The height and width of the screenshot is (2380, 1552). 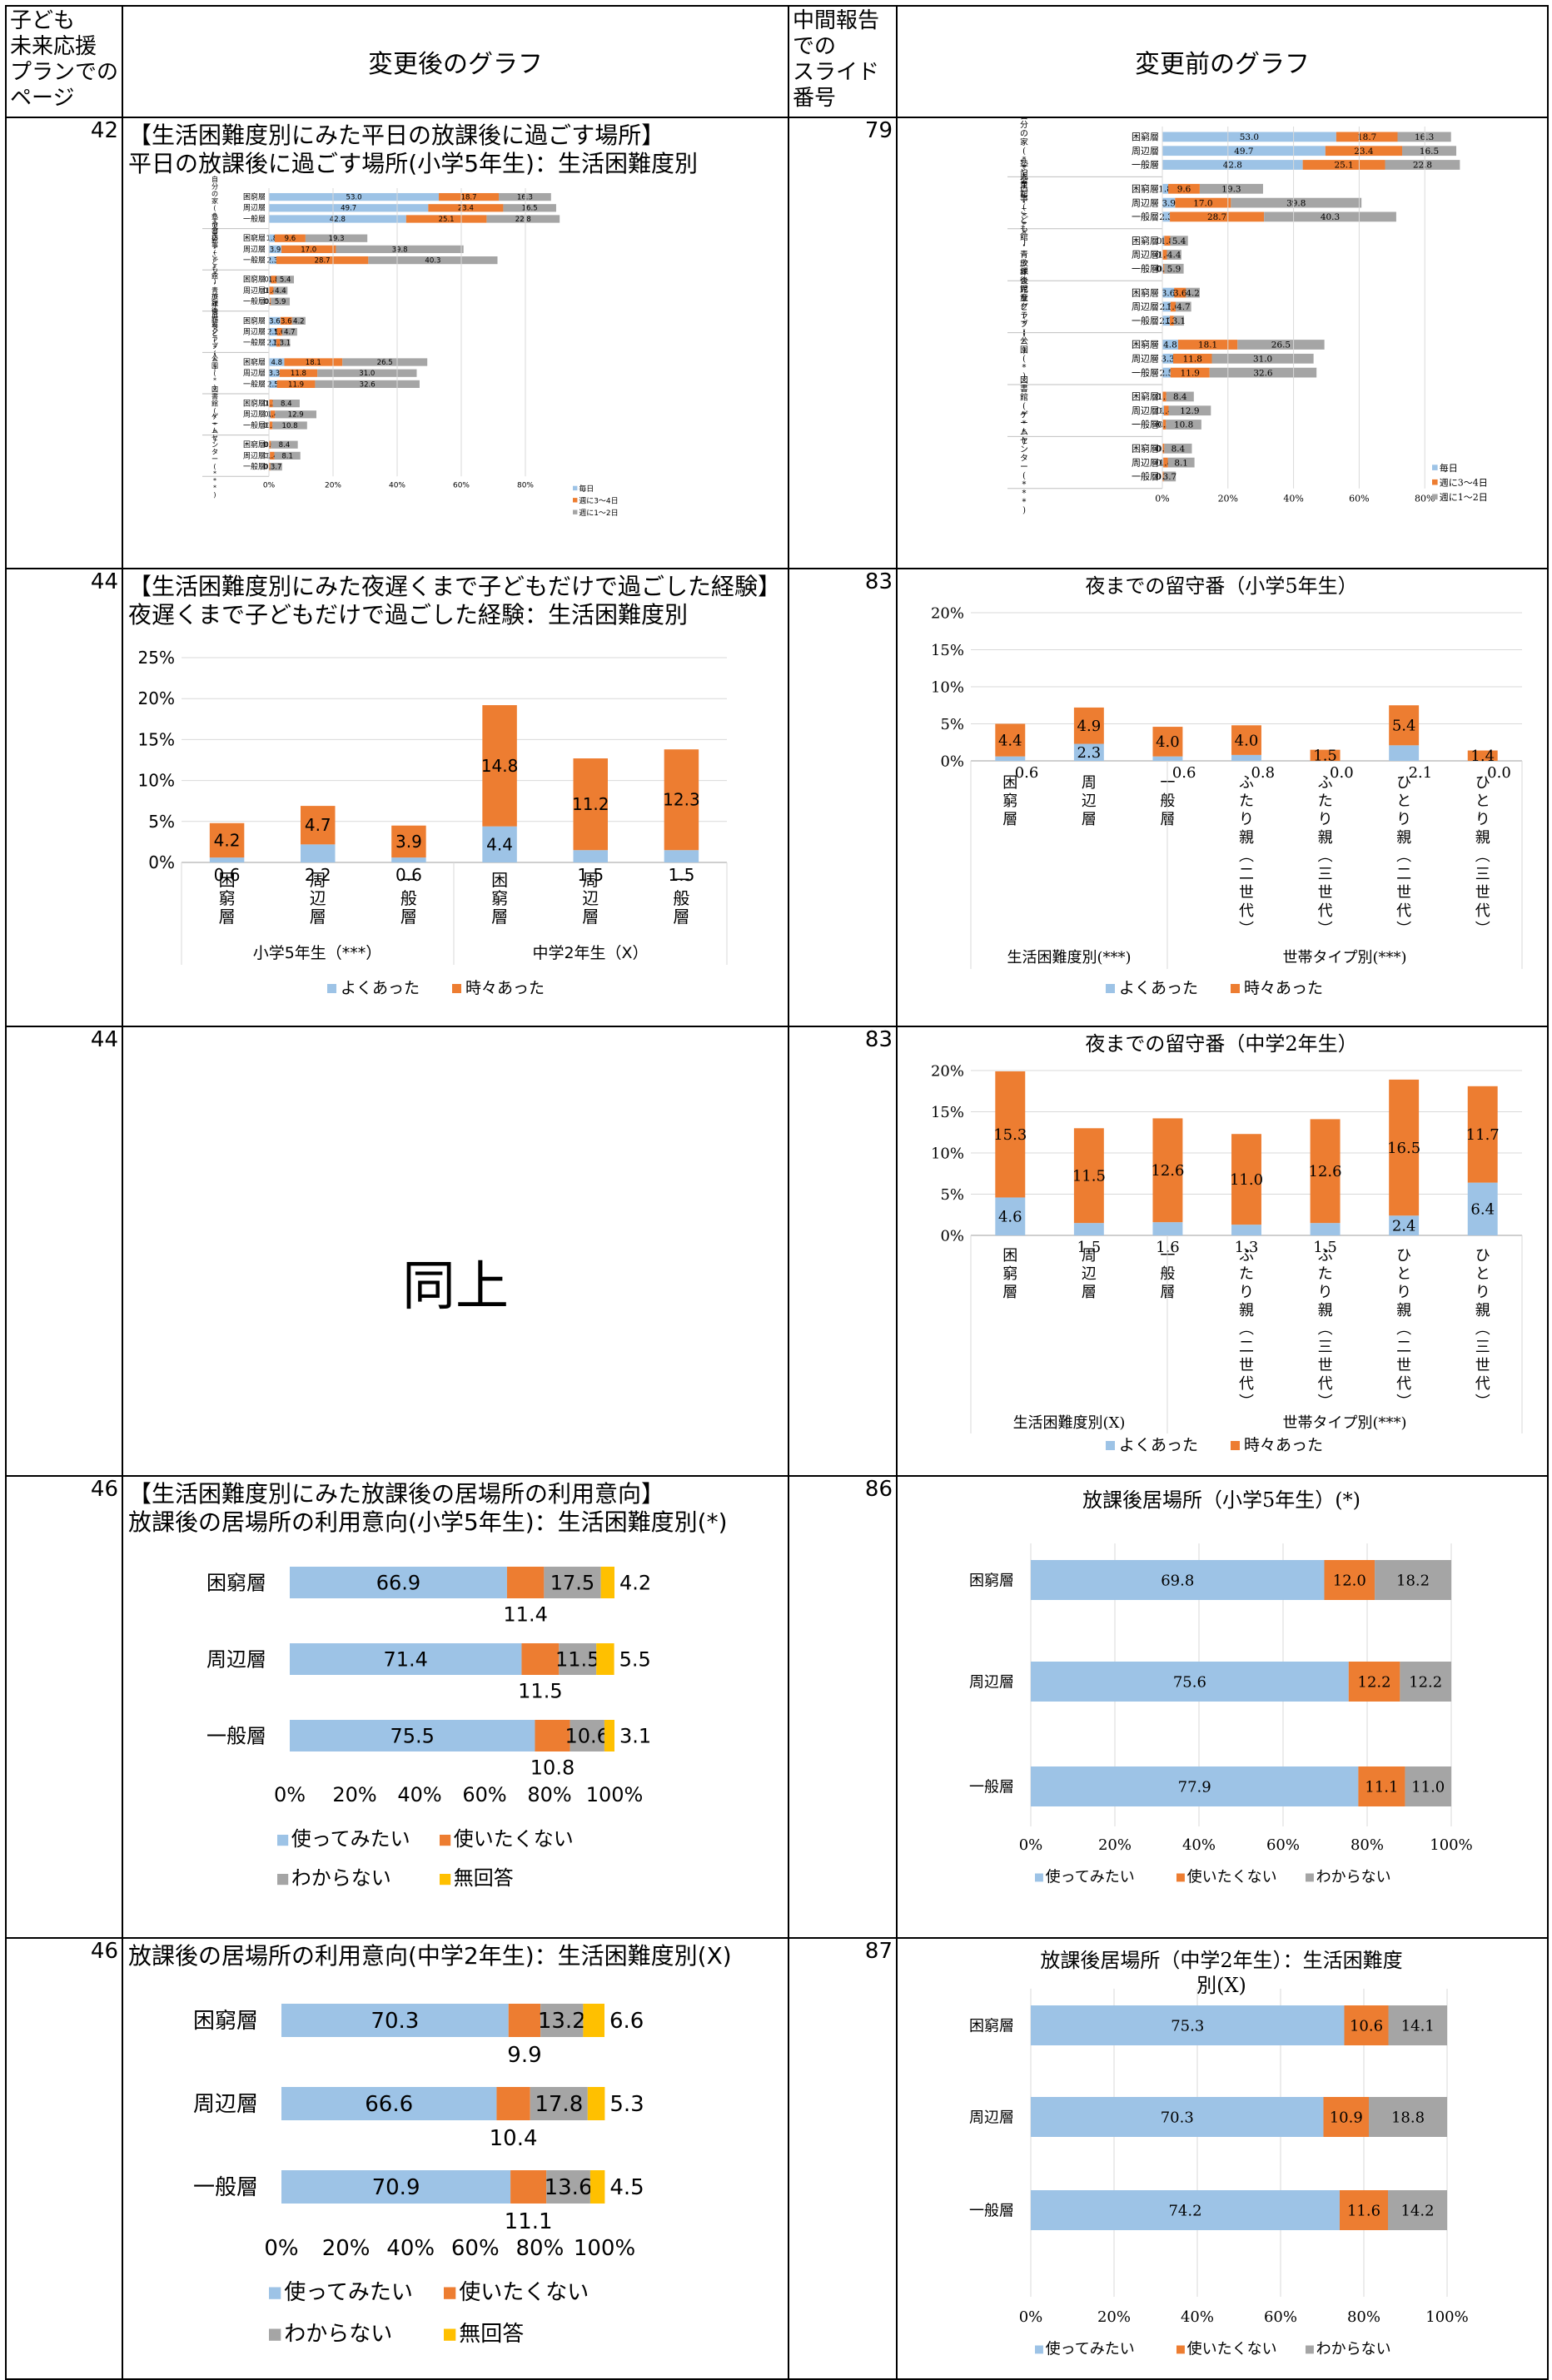 I want to click on tick-label: 60%, so click(x=1280, y=2317).